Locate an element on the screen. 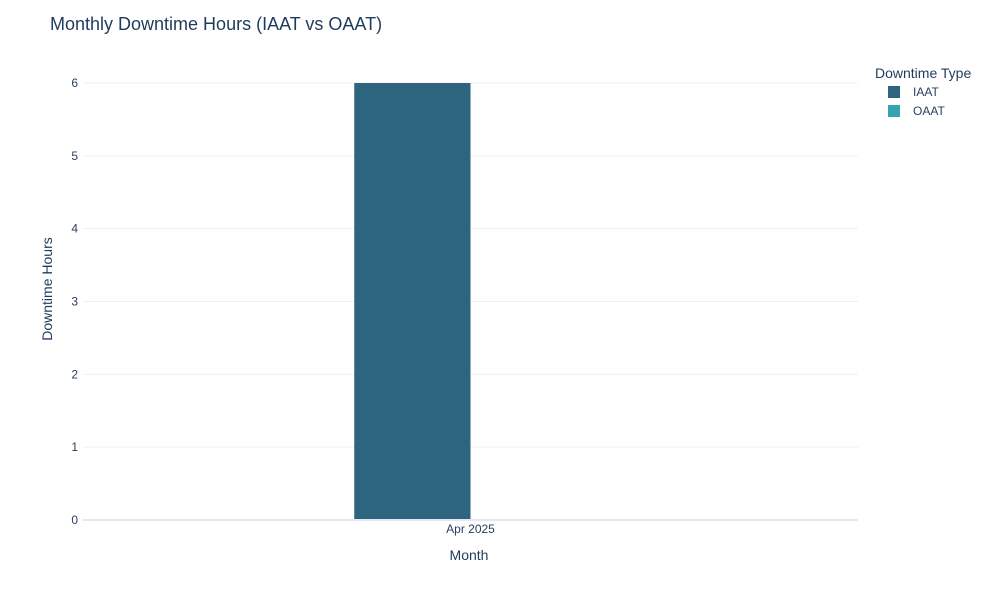  y-axis-label: Downtime Hours is located at coordinates (47, 288).